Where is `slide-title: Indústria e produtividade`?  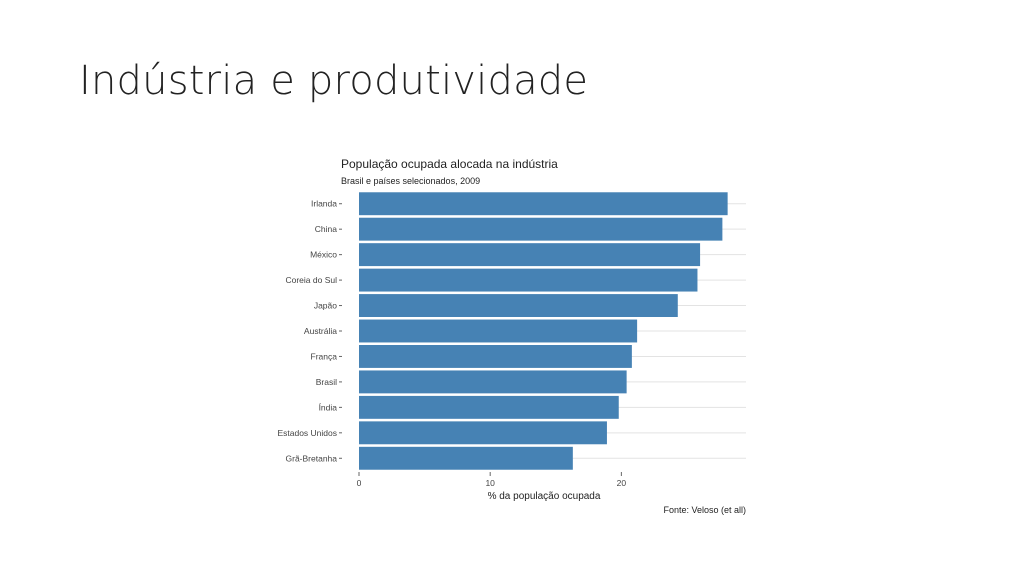
slide-title: Indústria e produtividade is located at coordinates (334, 81).